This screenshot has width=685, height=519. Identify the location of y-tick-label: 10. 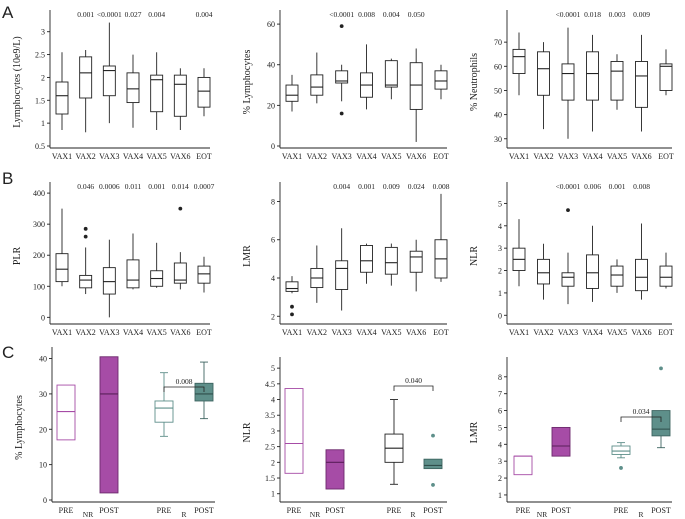
(43, 465).